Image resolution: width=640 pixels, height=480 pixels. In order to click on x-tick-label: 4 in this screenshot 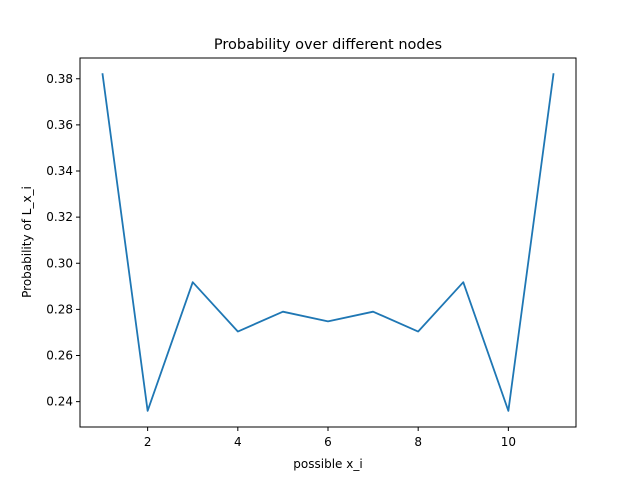, I will do `click(238, 442)`.